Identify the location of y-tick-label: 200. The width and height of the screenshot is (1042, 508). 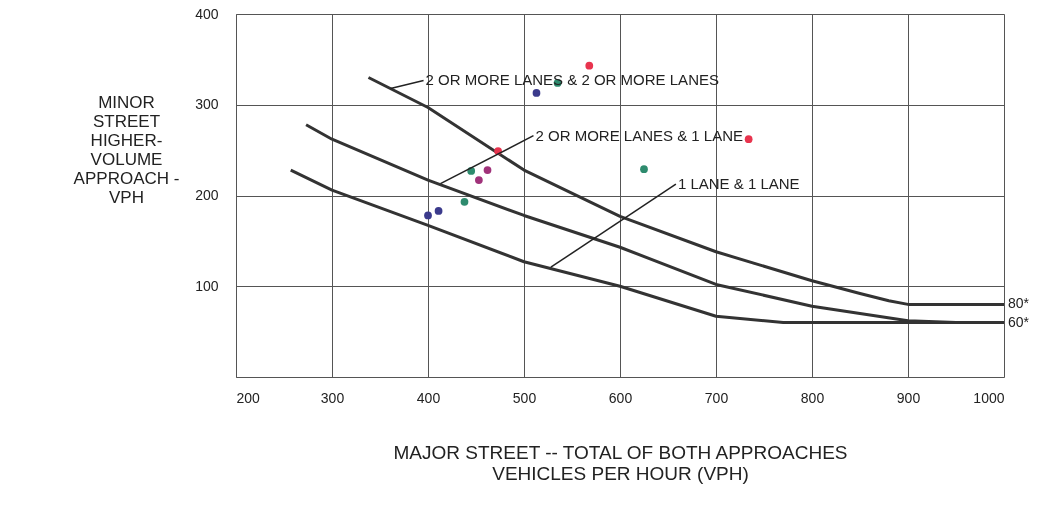
(207, 195).